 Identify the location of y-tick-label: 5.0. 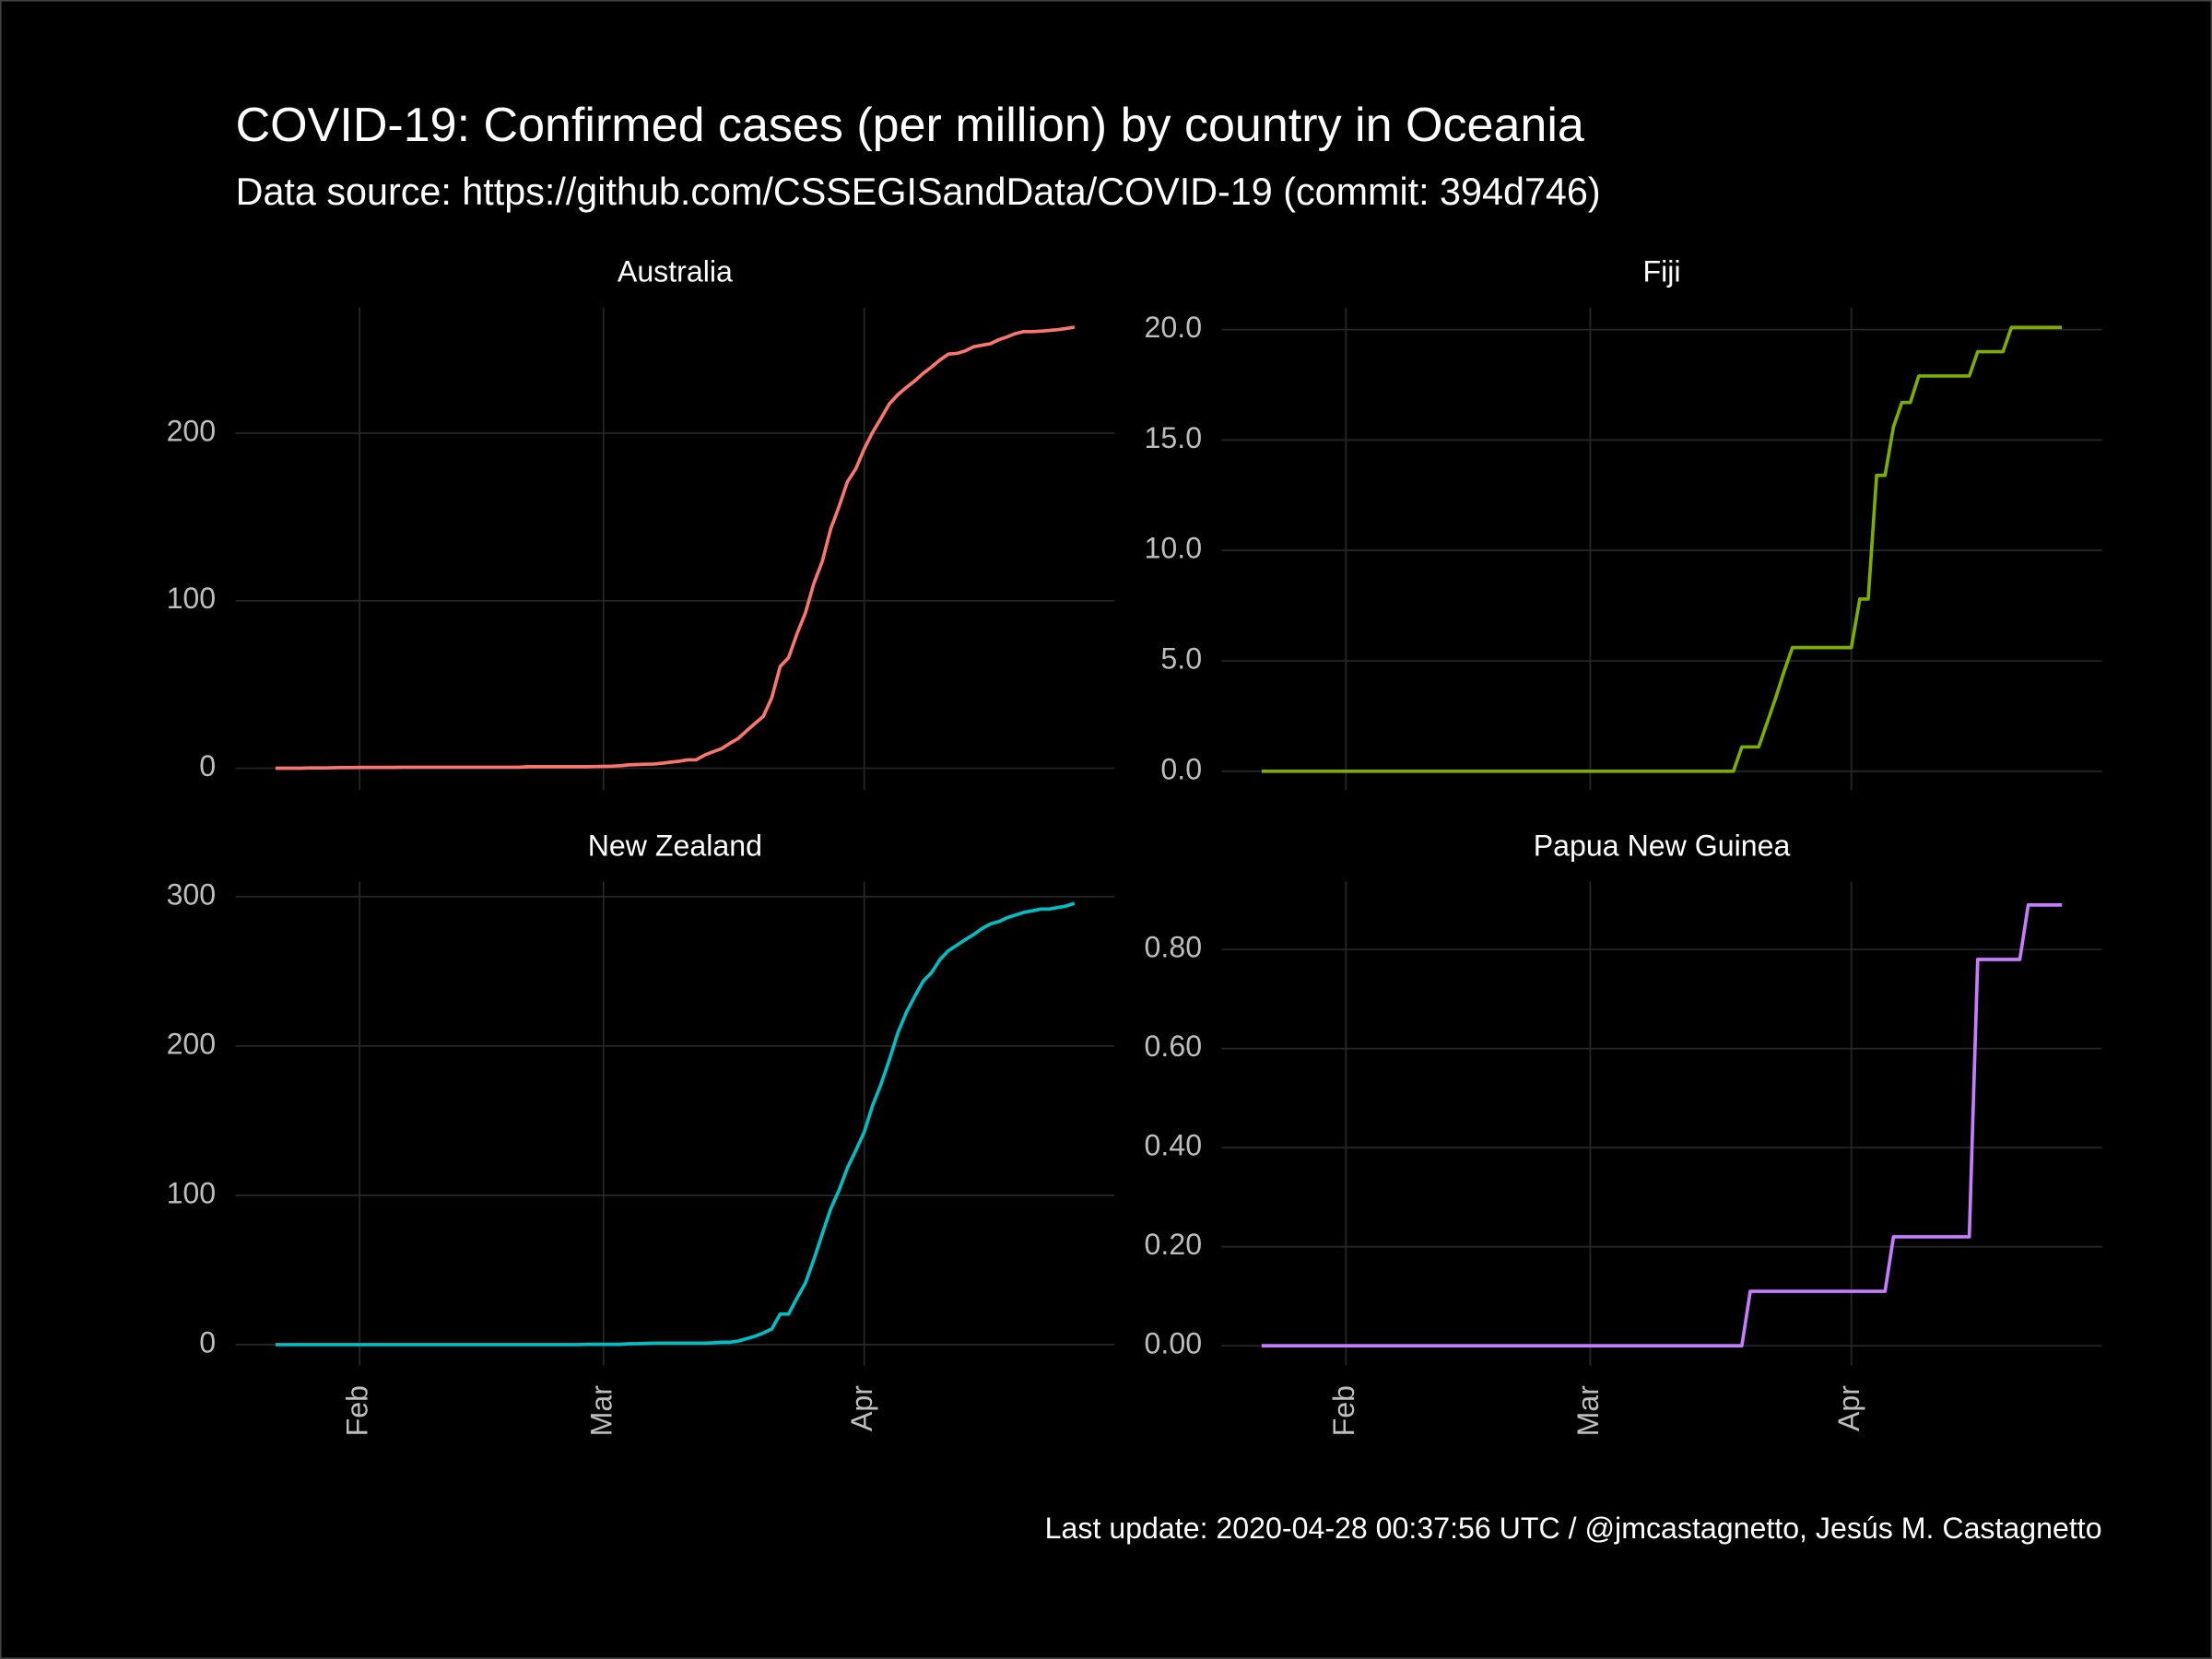
(1181, 658).